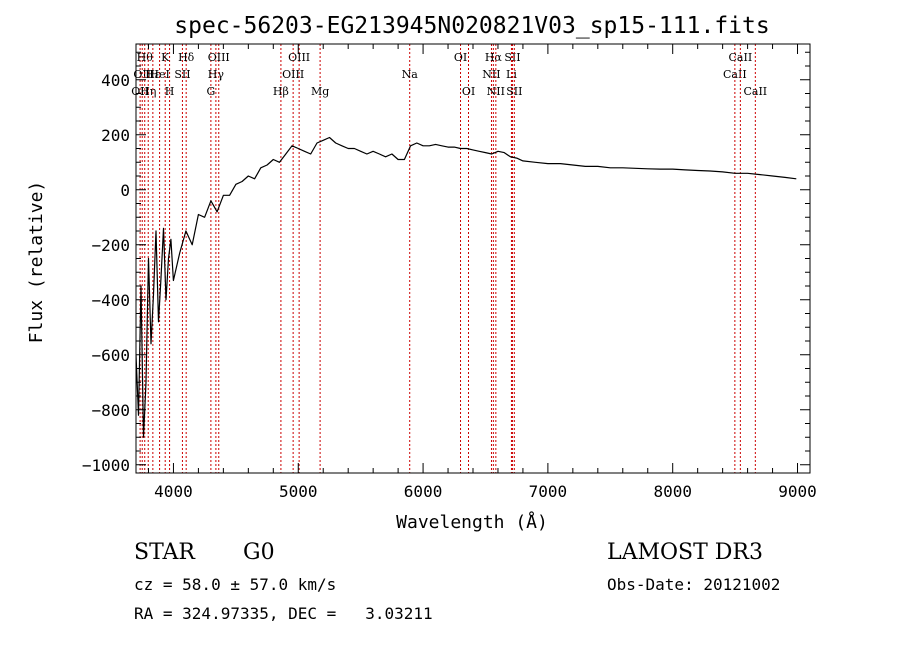 This screenshot has width=900, height=649. Describe the element at coordinates (423, 491) in the screenshot. I see `x-tick-label: 6000` at that location.